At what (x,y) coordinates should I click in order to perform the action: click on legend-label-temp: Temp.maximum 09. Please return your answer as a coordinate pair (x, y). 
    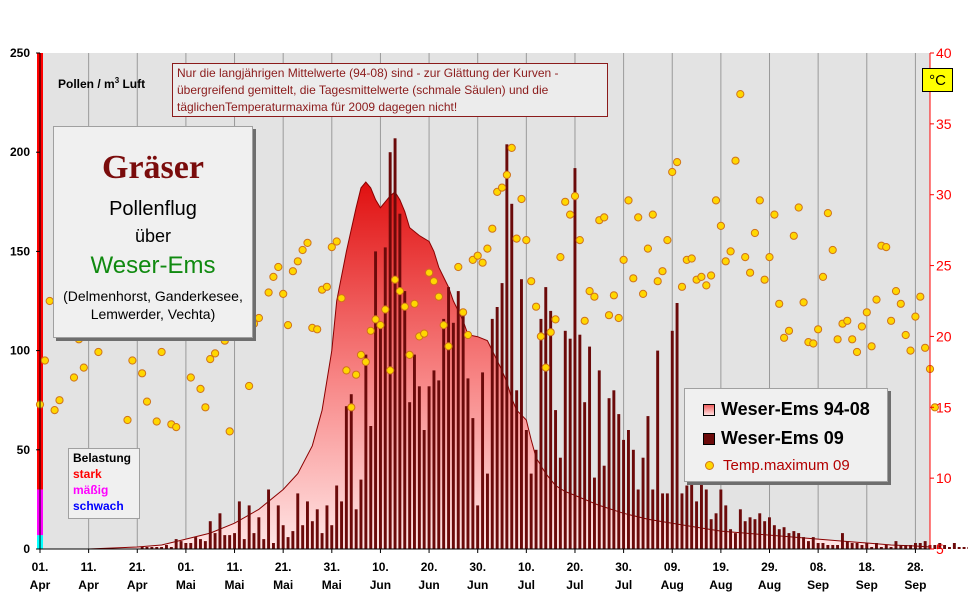
    Looking at the image, I should click on (786, 465).